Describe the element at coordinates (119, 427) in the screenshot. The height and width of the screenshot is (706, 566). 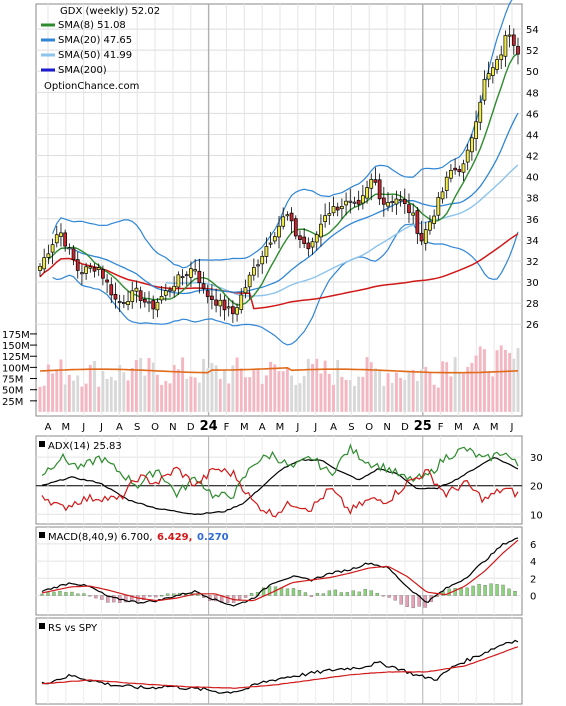
I see `x-tick-label: A` at that location.